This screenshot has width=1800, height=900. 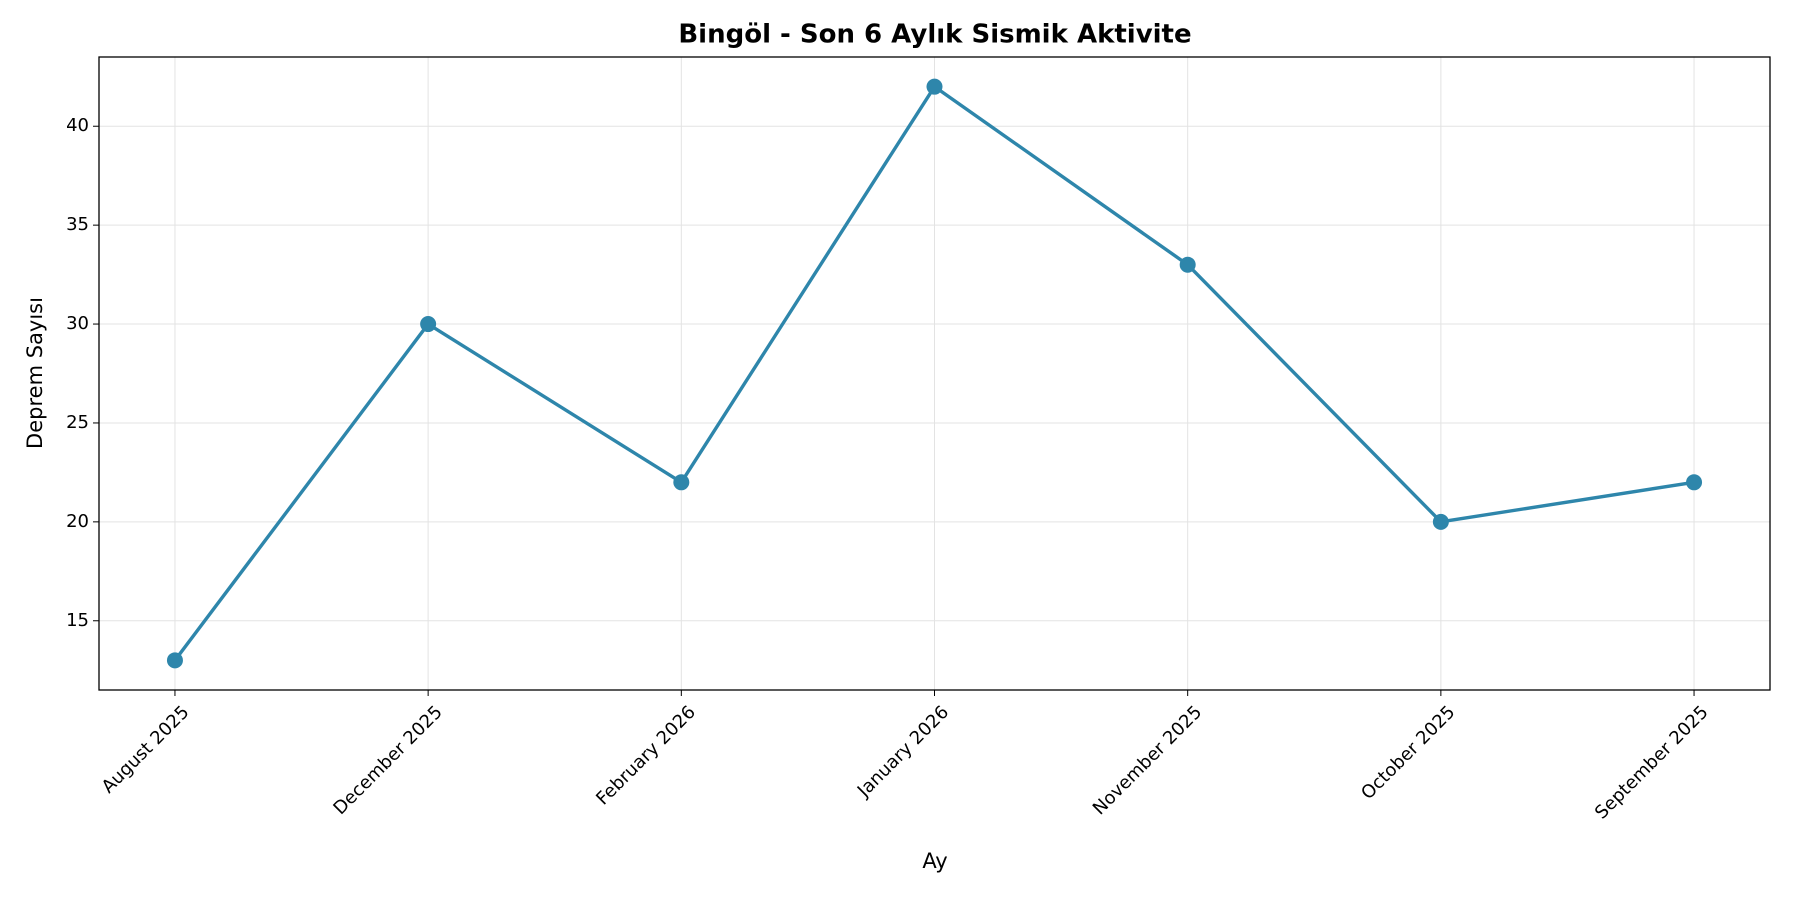 I want to click on y-tick-label: 20, so click(x=77, y=521).